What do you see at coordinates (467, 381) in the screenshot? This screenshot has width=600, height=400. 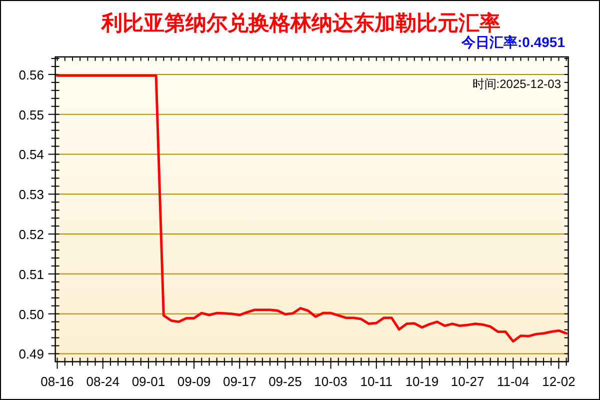 I see `xtick-label: 10-27` at bounding box center [467, 381].